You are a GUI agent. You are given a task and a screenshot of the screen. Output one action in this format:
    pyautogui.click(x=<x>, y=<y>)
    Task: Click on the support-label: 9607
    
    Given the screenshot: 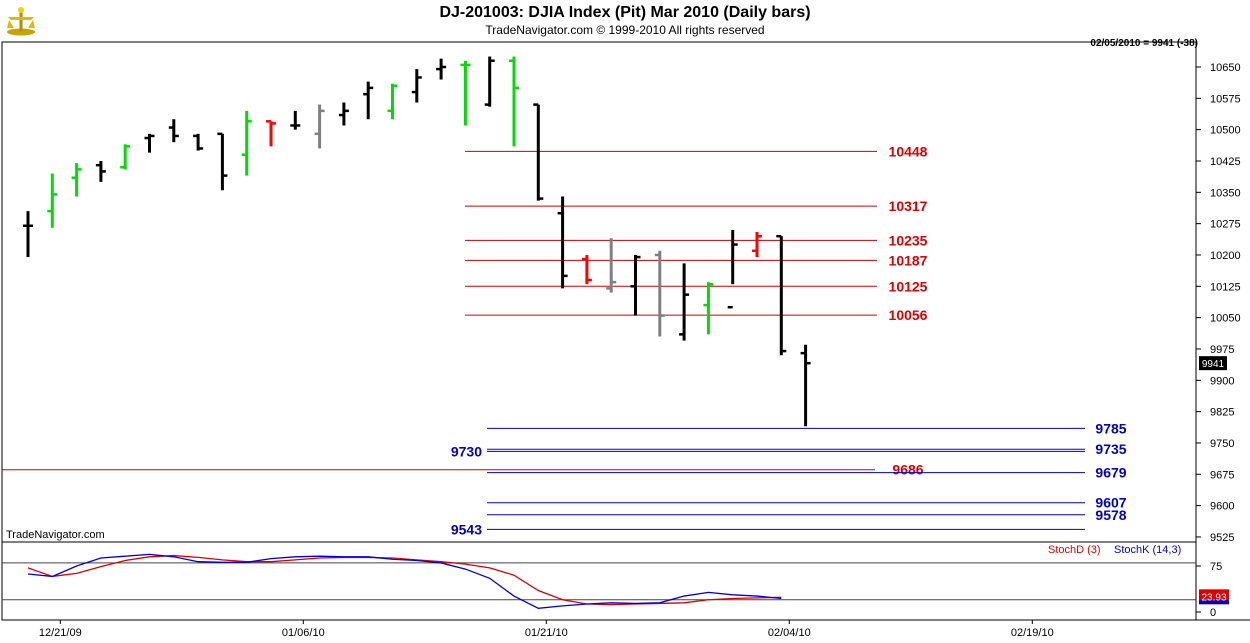 What is the action you would take?
    pyautogui.click(x=1110, y=503)
    